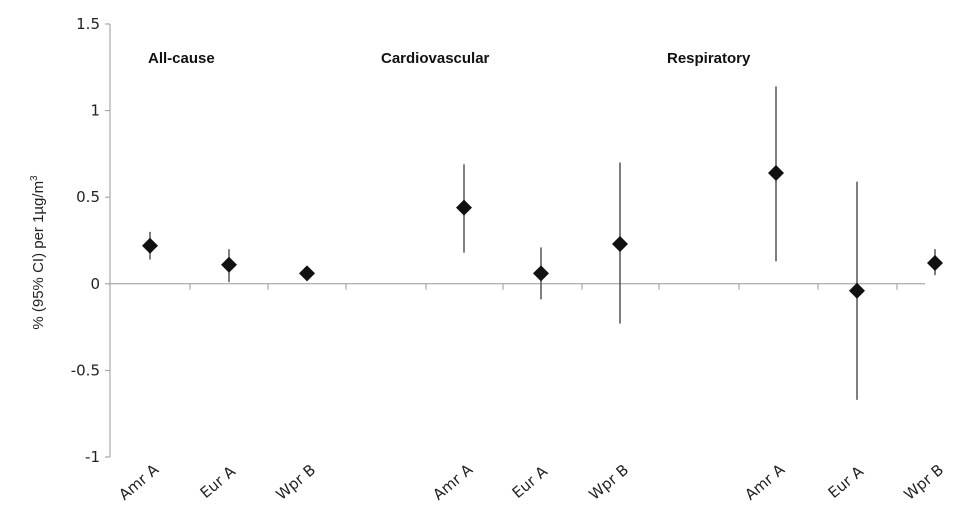 This screenshot has width=967, height=517. What do you see at coordinates (517, 286) in the screenshot?
I see `x-axis` at bounding box center [517, 286].